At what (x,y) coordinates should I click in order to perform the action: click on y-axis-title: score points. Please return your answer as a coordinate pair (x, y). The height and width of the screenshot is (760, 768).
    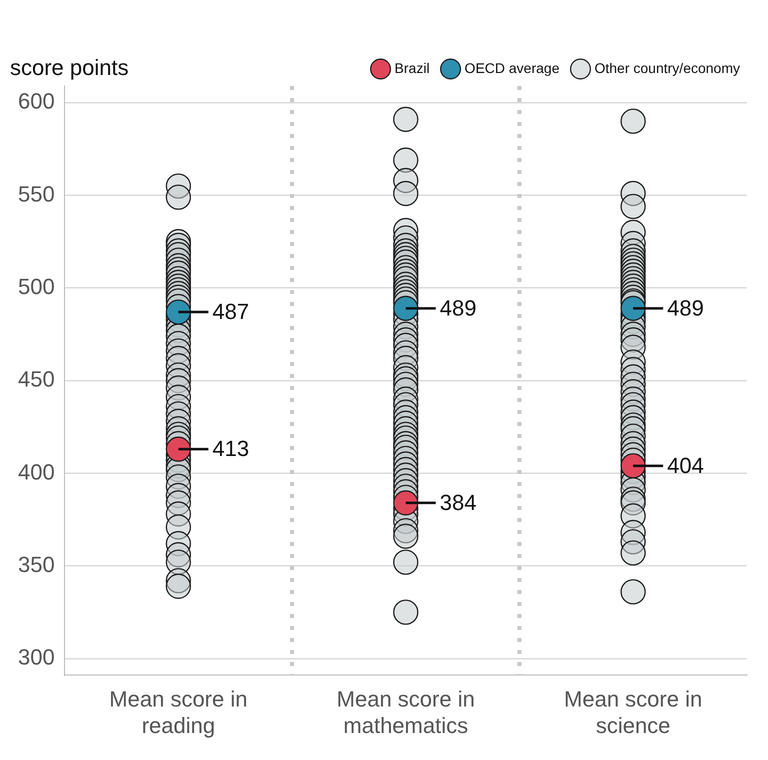
    Looking at the image, I should click on (69, 67).